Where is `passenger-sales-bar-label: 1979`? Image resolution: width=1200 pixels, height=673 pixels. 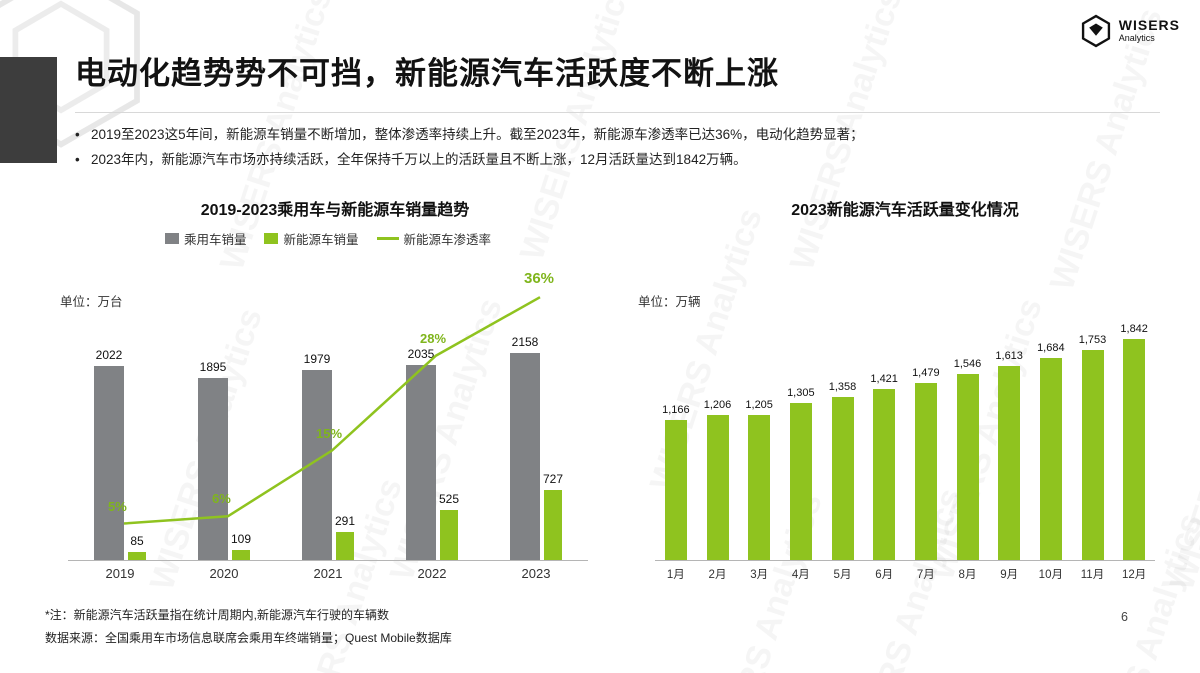 passenger-sales-bar-label: 1979 is located at coordinates (317, 359).